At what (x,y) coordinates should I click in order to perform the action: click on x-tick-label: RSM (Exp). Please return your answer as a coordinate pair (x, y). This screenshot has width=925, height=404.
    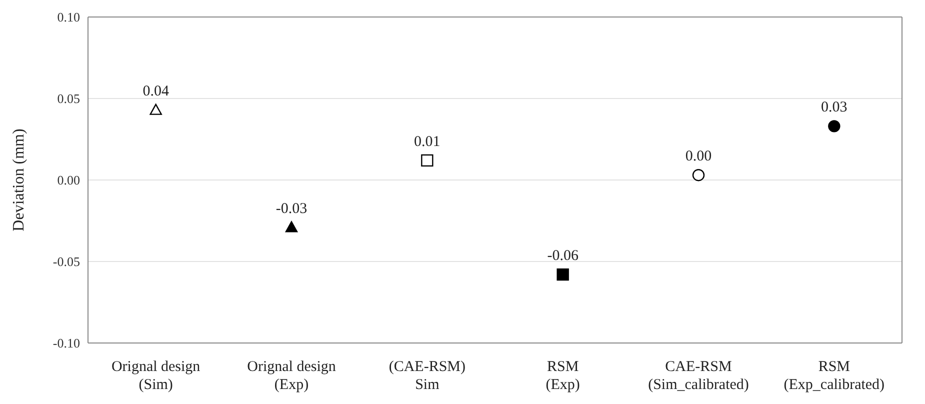
    Looking at the image, I should click on (563, 376).